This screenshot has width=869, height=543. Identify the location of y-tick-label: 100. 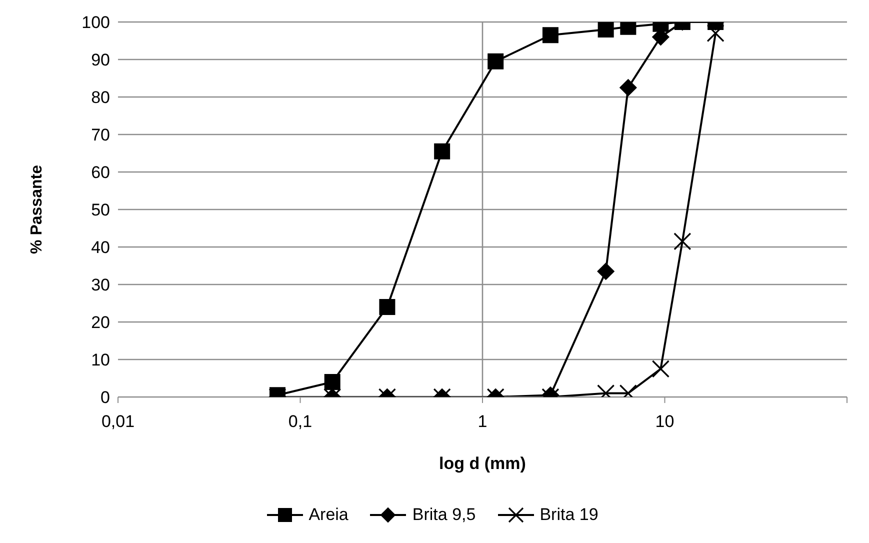
(96, 22).